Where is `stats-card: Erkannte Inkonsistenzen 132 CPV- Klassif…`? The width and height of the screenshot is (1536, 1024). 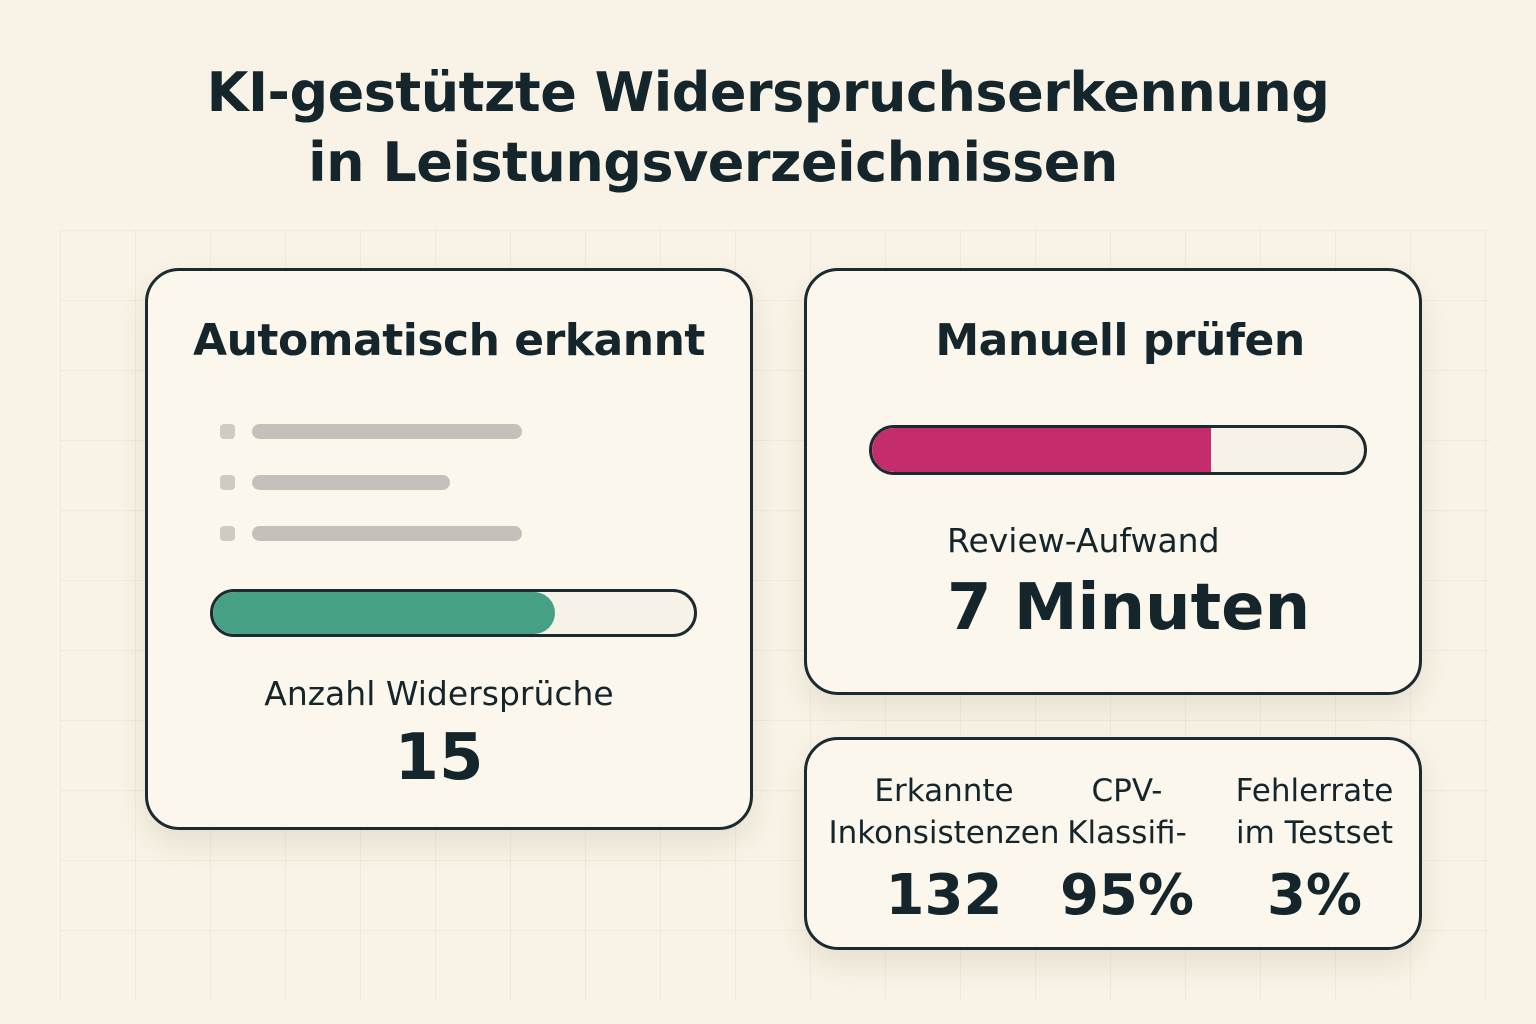
stats-card: Erkannte Inkonsistenzen 132 CPV- Klassif… is located at coordinates (1113, 843).